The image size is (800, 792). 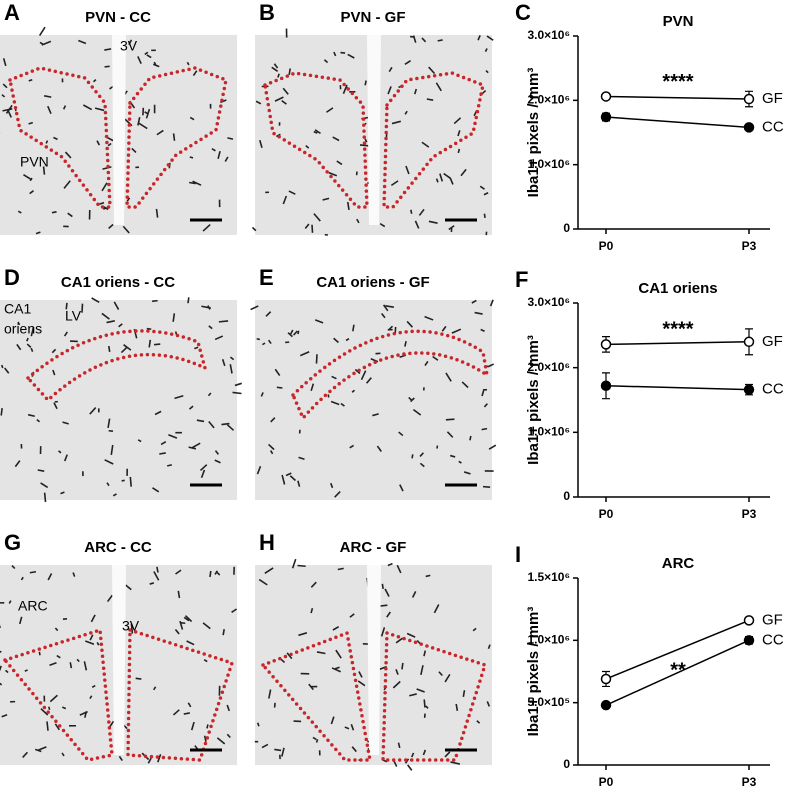 What do you see at coordinates (548, 577) in the screenshot?
I see `y-tick-label: 1.5×10⁶` at bounding box center [548, 577].